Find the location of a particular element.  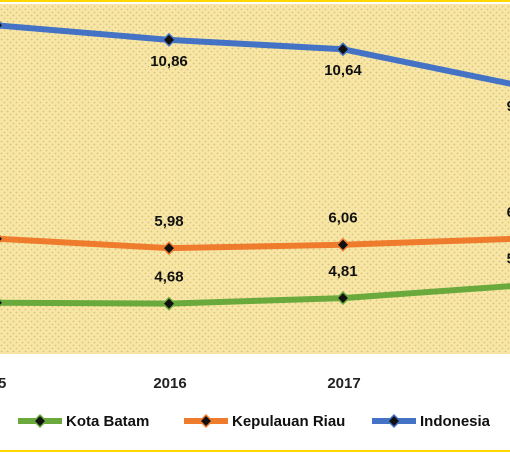

x-tick-label: 2017 is located at coordinates (343, 383).